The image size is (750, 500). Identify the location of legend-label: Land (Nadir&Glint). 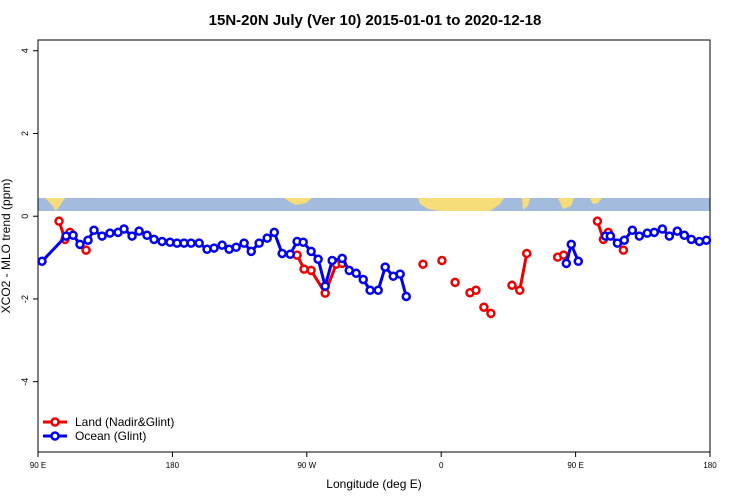
(124, 422).